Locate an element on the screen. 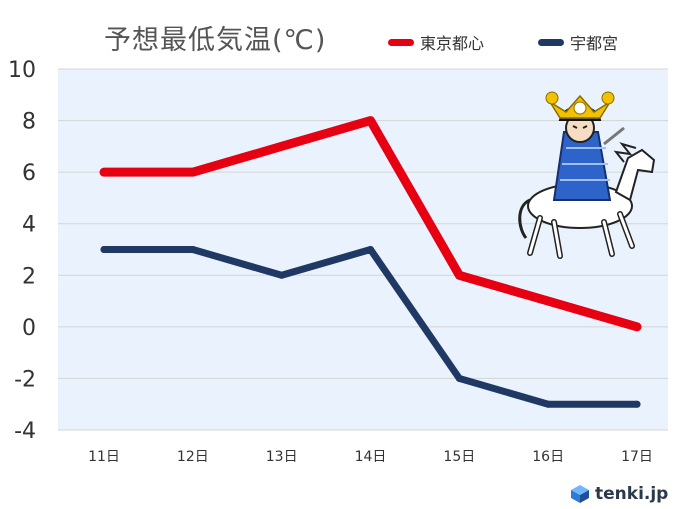  y-tick-label: 10 is located at coordinates (22, 70).